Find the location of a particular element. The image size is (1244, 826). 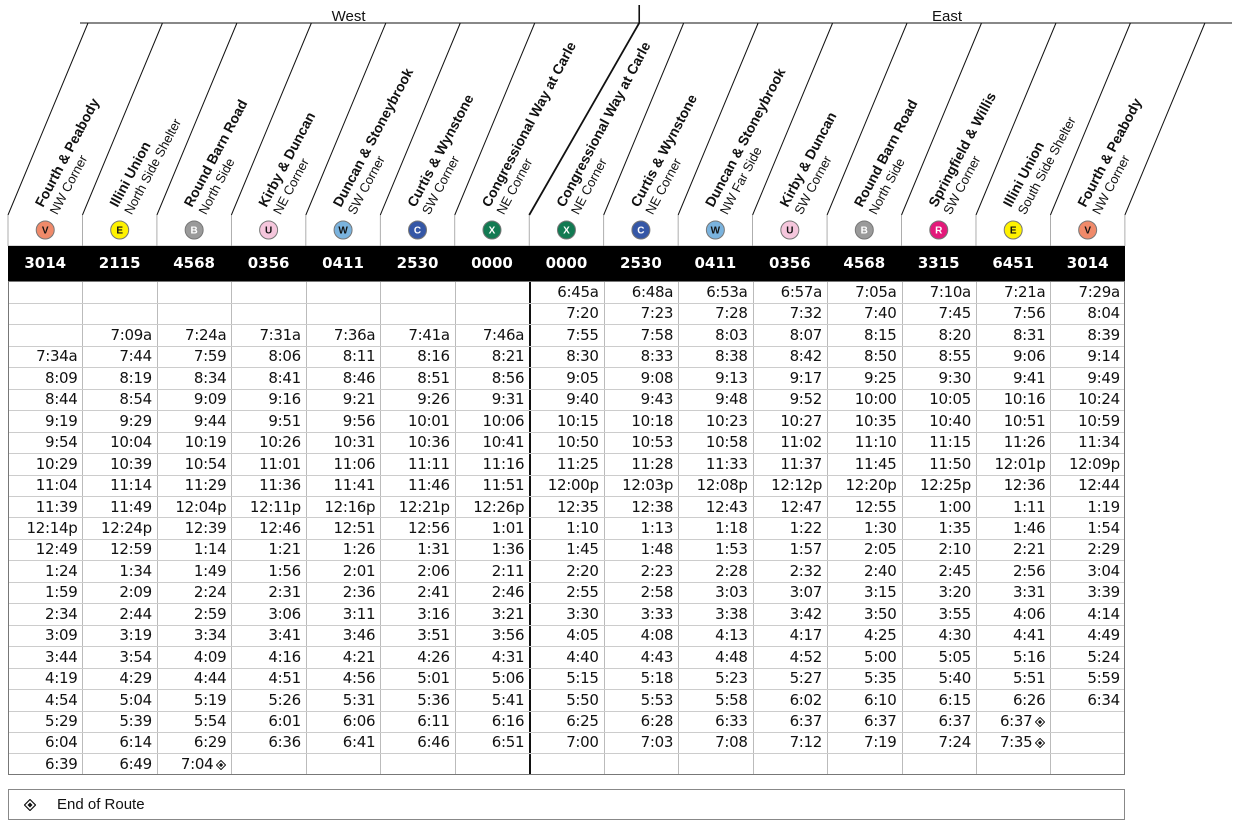

departure-time: 7:04 is located at coordinates (194, 764).